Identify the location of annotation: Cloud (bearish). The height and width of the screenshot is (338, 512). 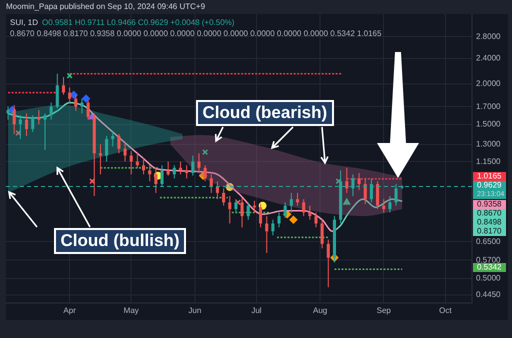
(265, 113).